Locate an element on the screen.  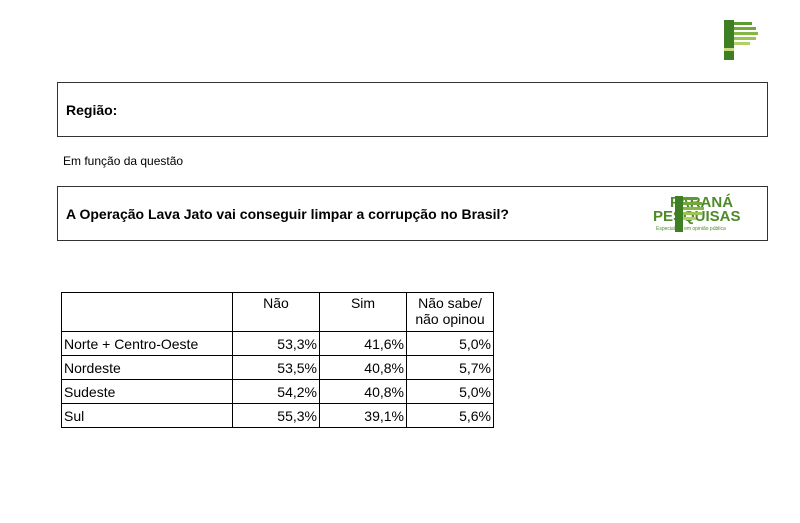
cell-nao: 53,5% is located at coordinates (276, 367).